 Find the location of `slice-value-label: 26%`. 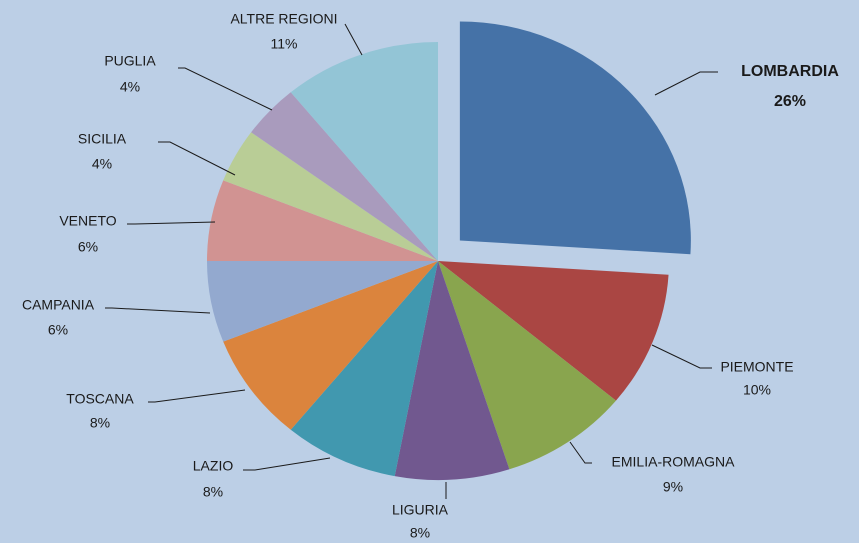

slice-value-label: 26% is located at coordinates (790, 101).